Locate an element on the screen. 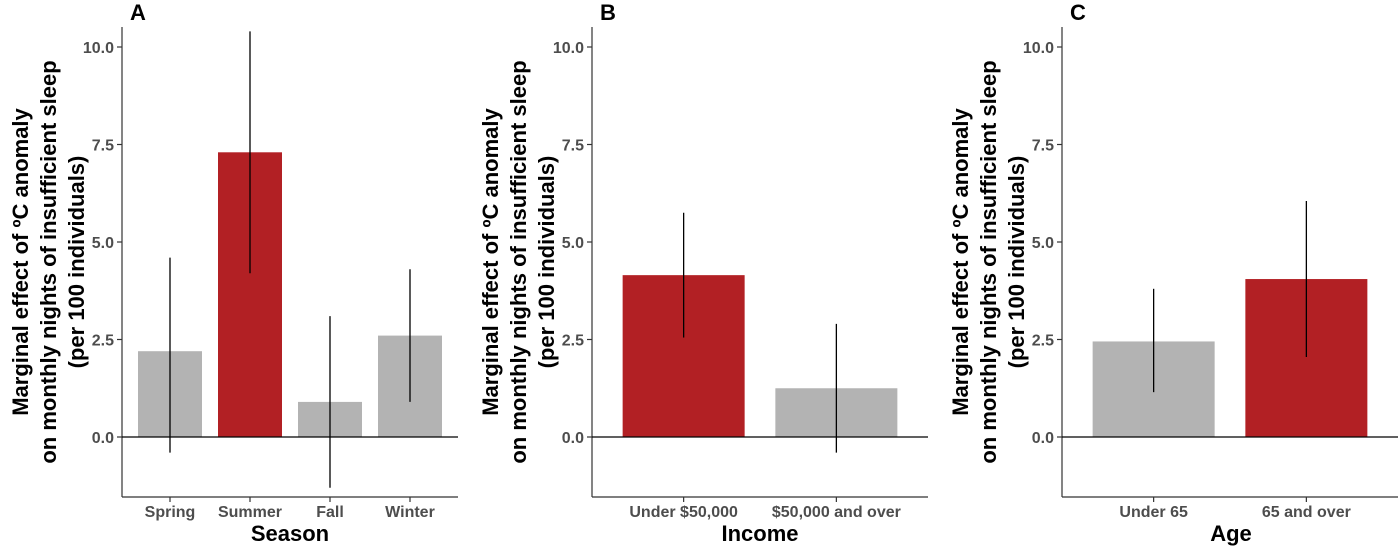 Image resolution: width=1400 pixels, height=546 pixels. panel-letter: C is located at coordinates (1078, 12).